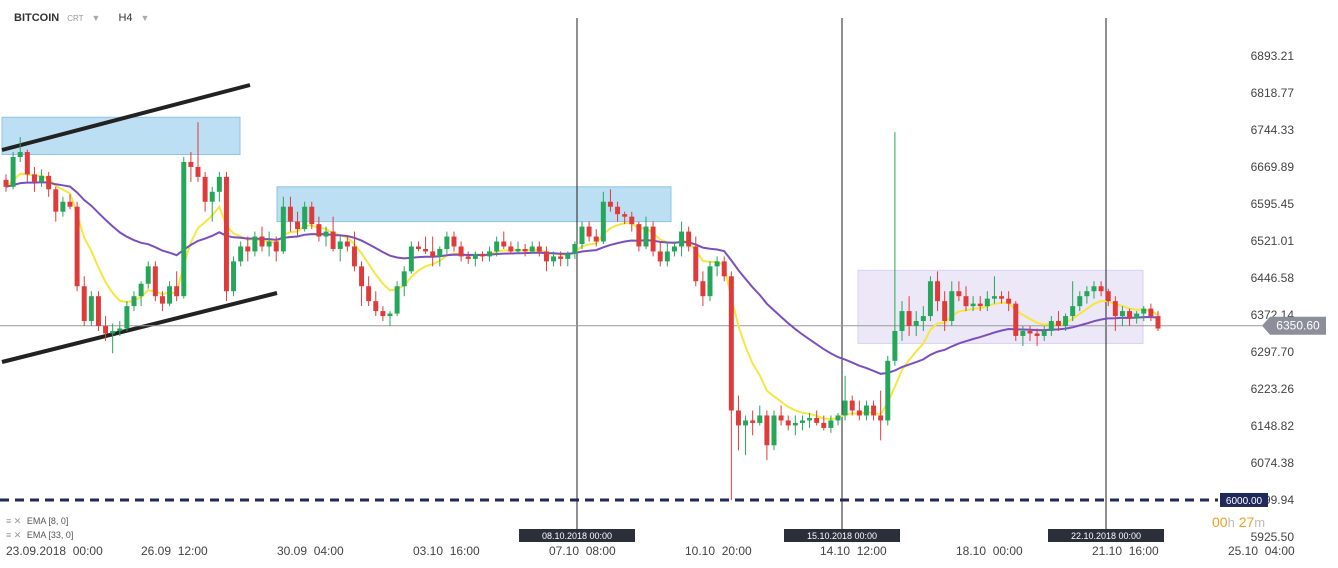 The image size is (1338, 568). What do you see at coordinates (145, 18) in the screenshot?
I see `timeframe-dropdown-icon: ▼` at bounding box center [145, 18].